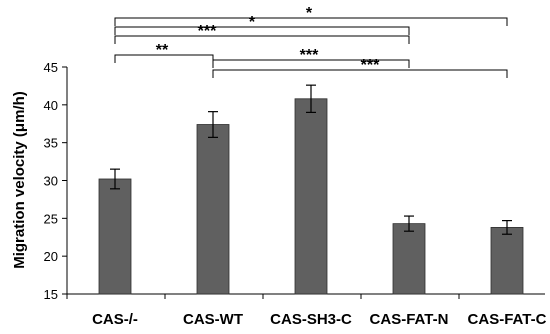 This screenshot has height=334, width=550. Describe the element at coordinates (507, 319) in the screenshot. I see `x-tick-label: CAS-FAT-C` at that location.